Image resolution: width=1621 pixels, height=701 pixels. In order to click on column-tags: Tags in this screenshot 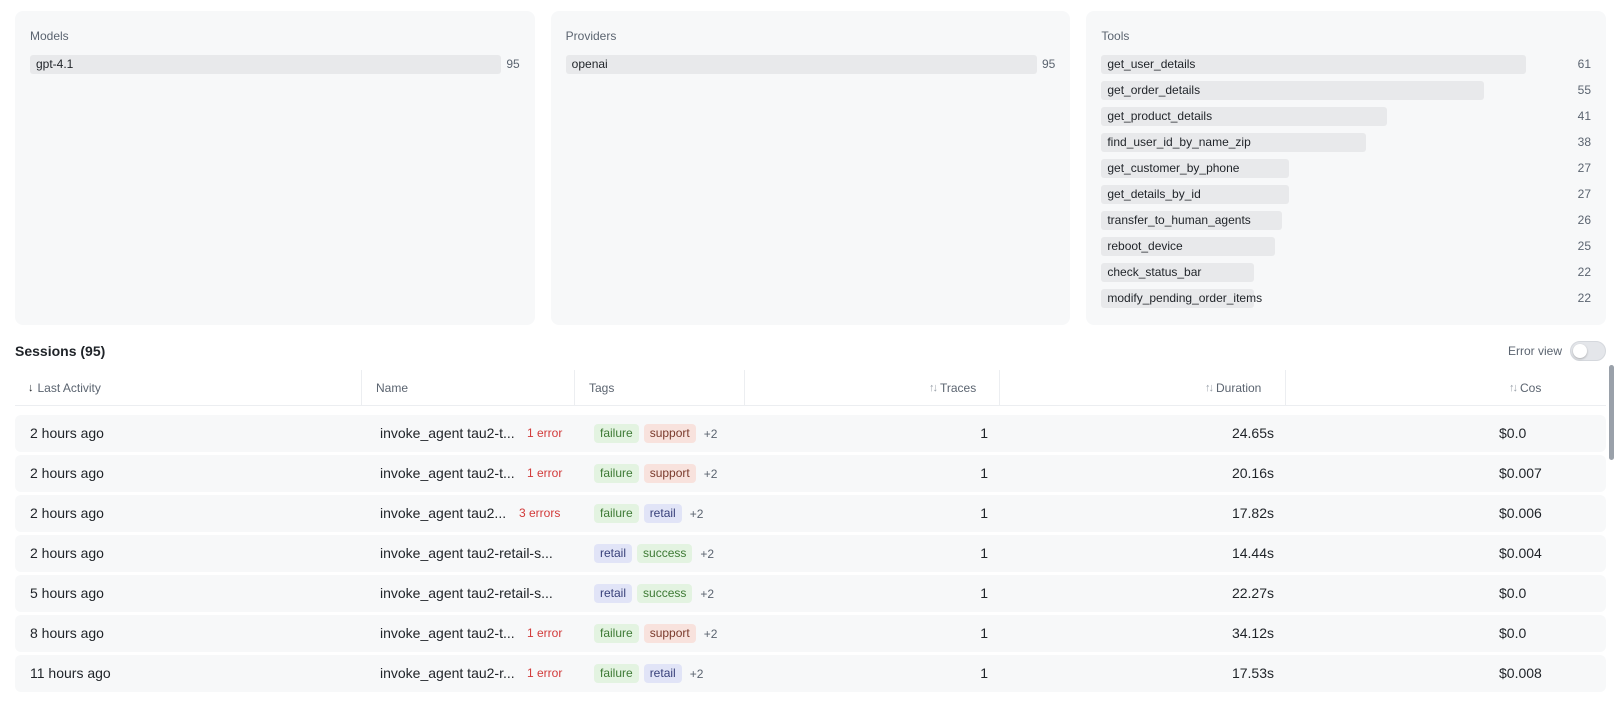, I will do `click(601, 388)`.